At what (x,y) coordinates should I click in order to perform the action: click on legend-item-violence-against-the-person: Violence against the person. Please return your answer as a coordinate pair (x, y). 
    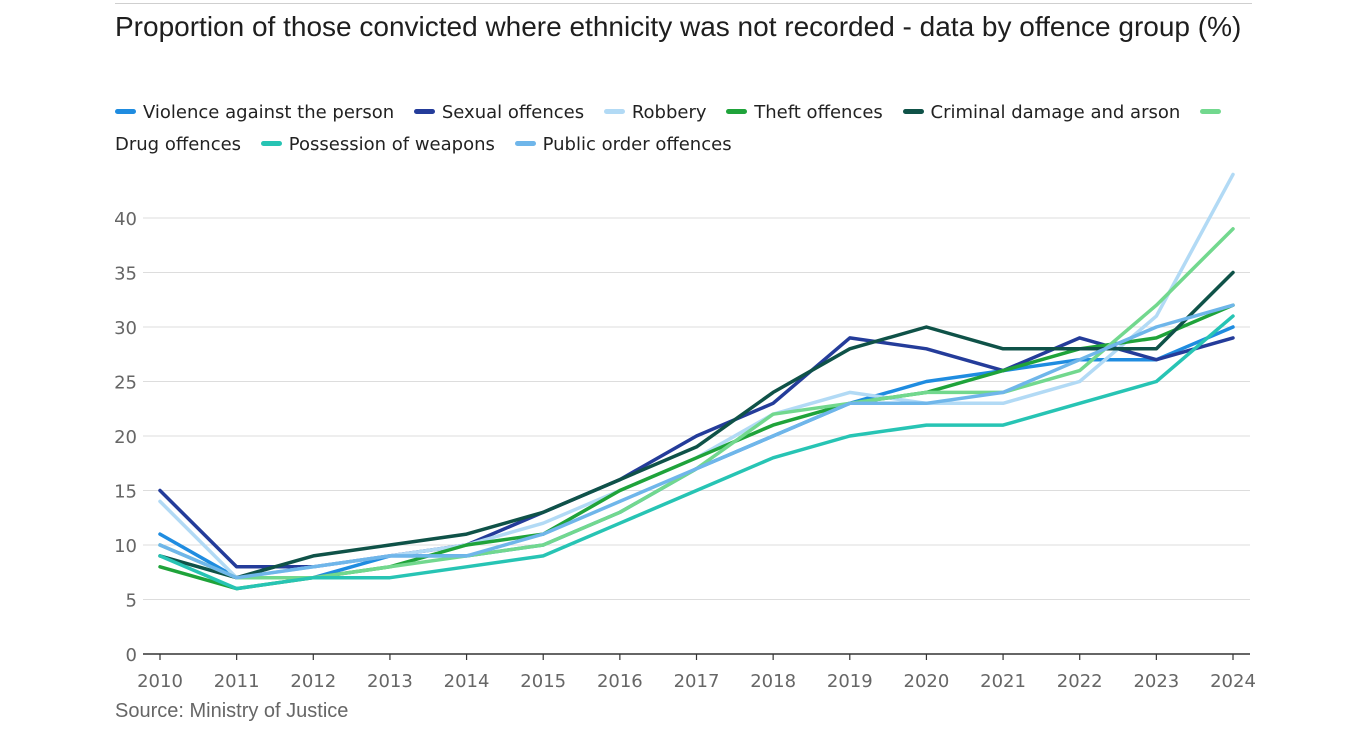
    Looking at the image, I should click on (254, 112).